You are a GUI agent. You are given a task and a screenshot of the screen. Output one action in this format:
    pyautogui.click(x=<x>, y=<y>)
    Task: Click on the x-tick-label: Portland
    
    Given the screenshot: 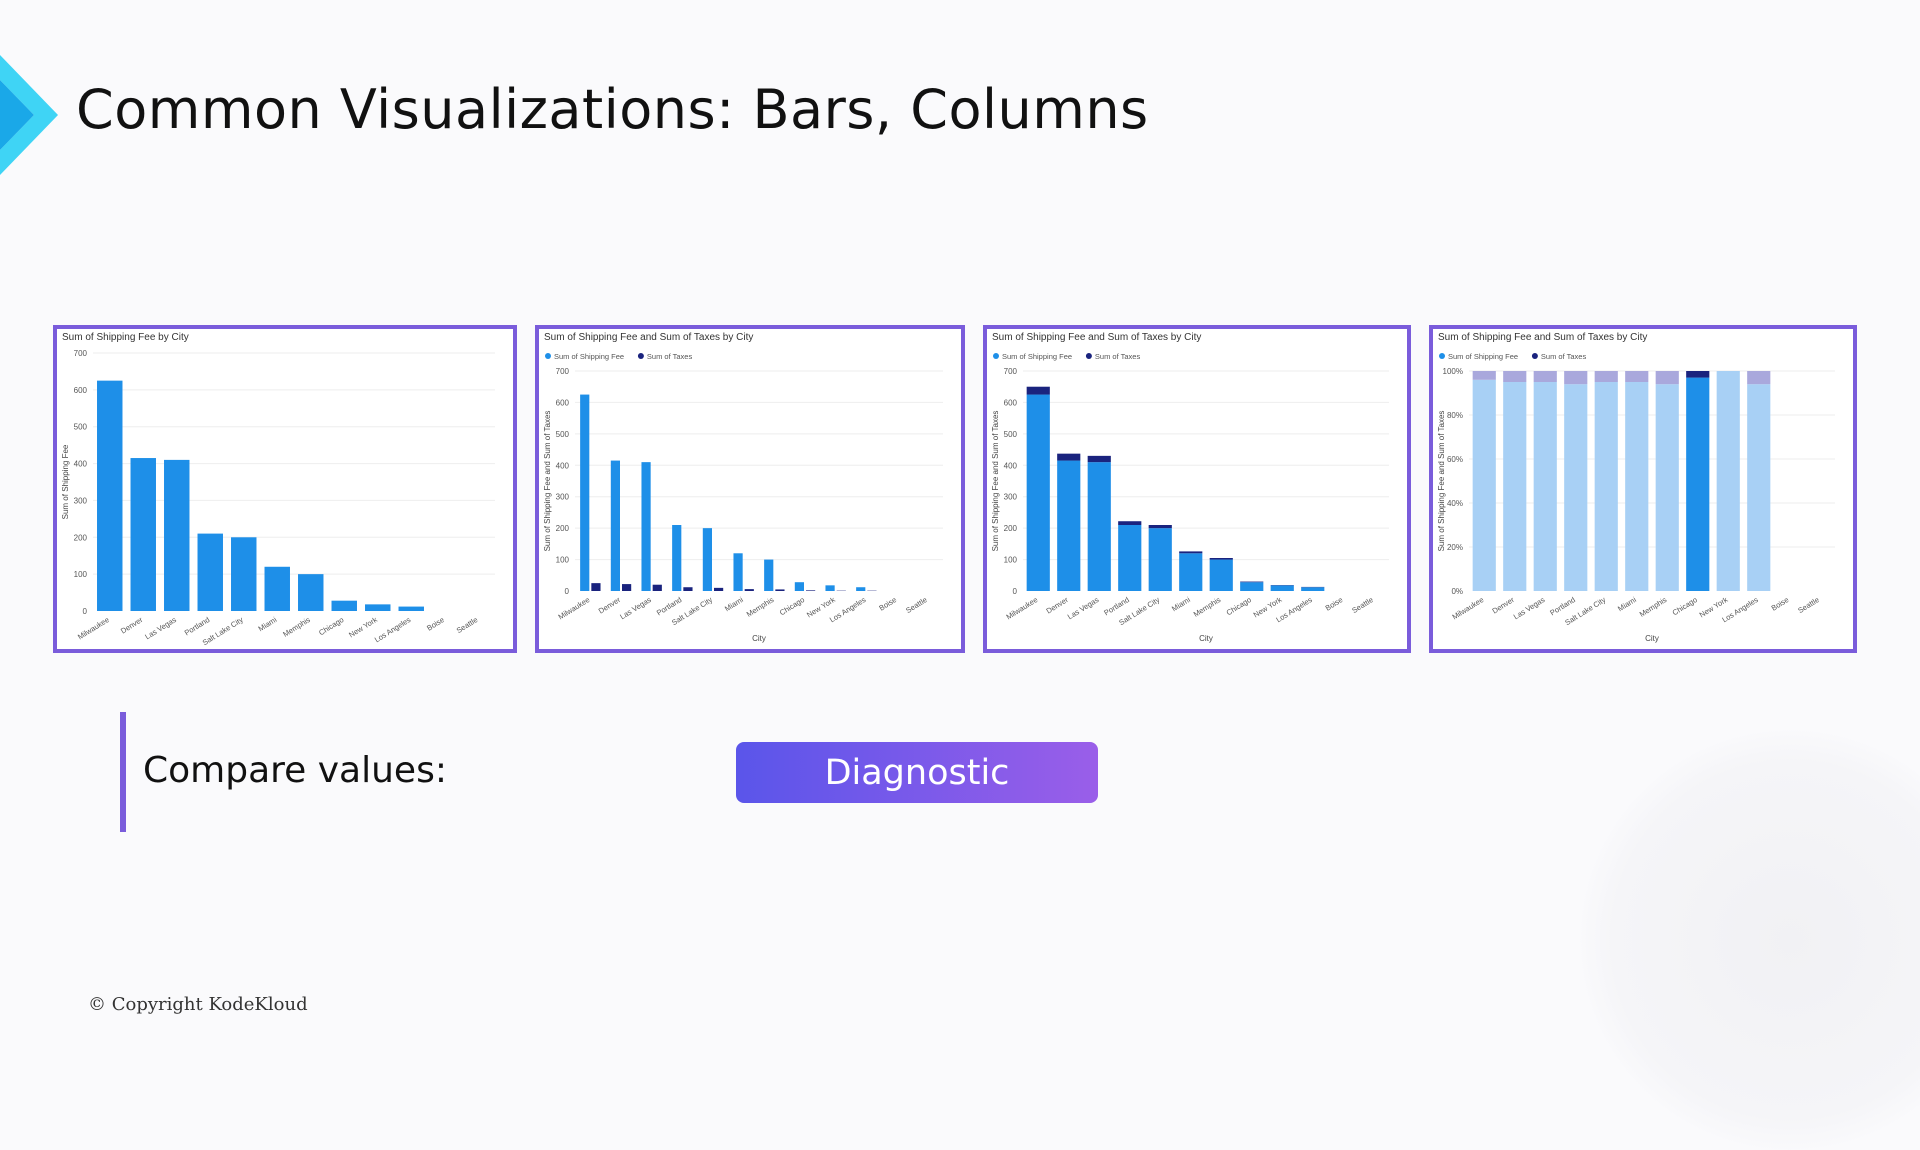 What is the action you would take?
    pyautogui.click(x=197, y=626)
    